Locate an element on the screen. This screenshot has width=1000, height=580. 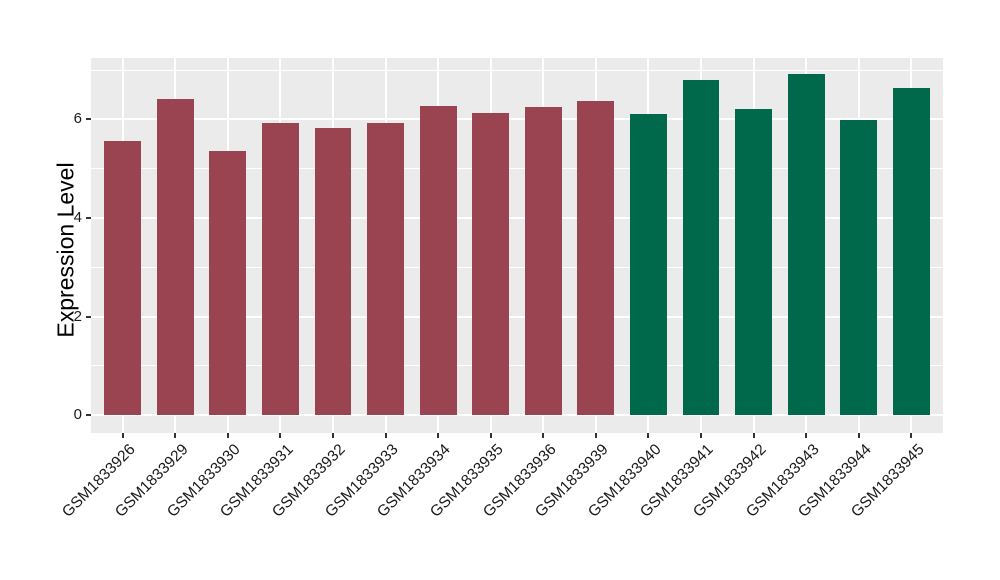
y-tick-label: 6 is located at coordinates (77, 119).